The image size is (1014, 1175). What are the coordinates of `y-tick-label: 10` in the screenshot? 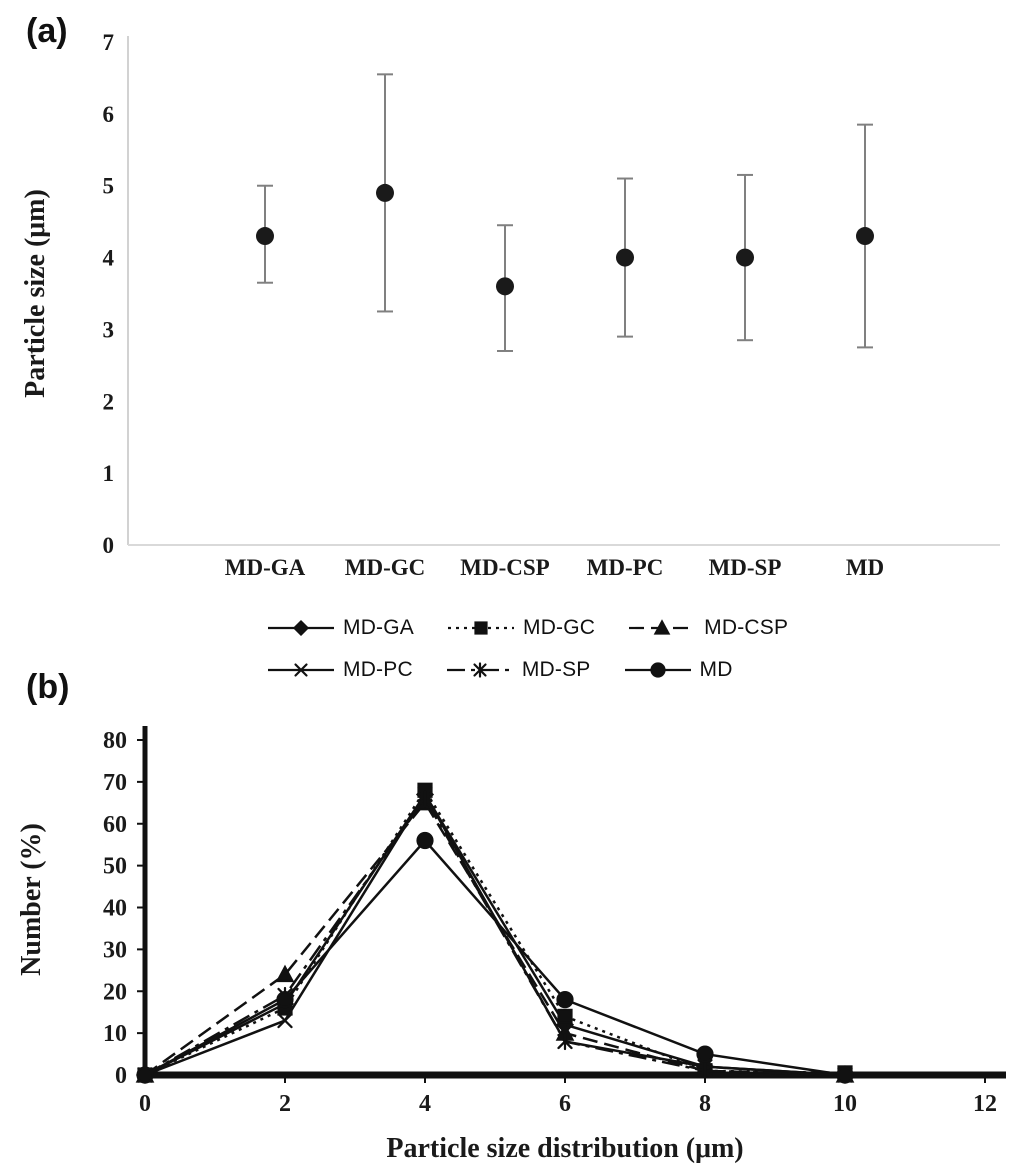 It's located at (115, 1034).